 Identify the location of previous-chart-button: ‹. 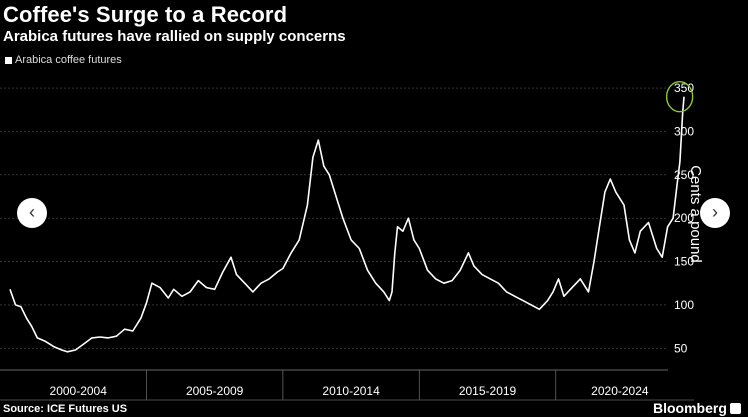
(32, 213).